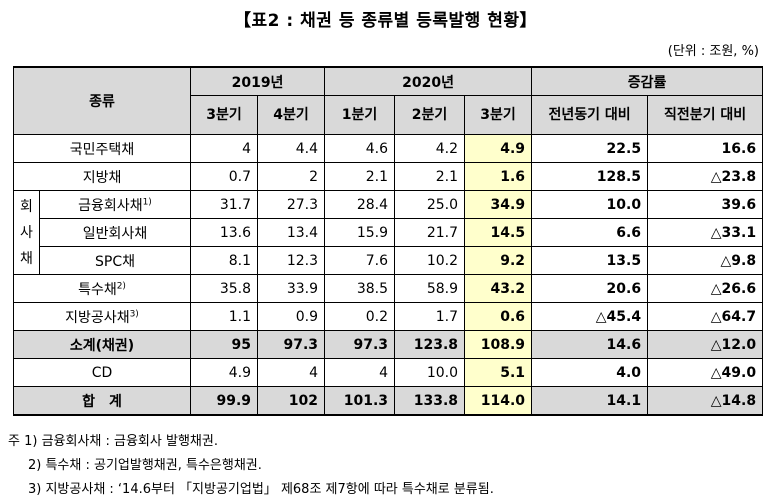  What do you see at coordinates (102, 344) in the screenshot?
I see `row-label: 소계(채권)` at bounding box center [102, 344].